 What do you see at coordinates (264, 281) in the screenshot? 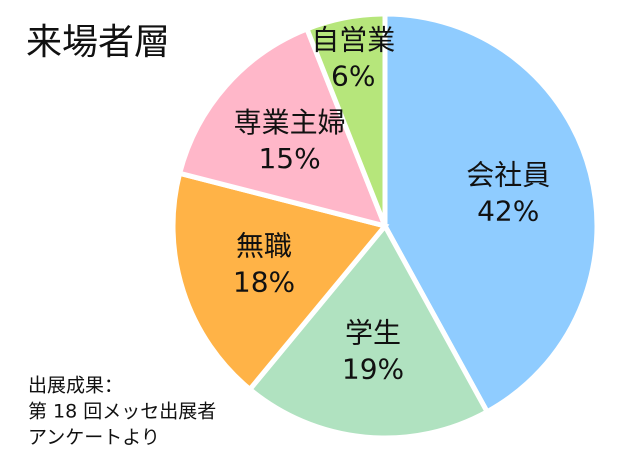
I see `value-label: 18%` at bounding box center [264, 281].